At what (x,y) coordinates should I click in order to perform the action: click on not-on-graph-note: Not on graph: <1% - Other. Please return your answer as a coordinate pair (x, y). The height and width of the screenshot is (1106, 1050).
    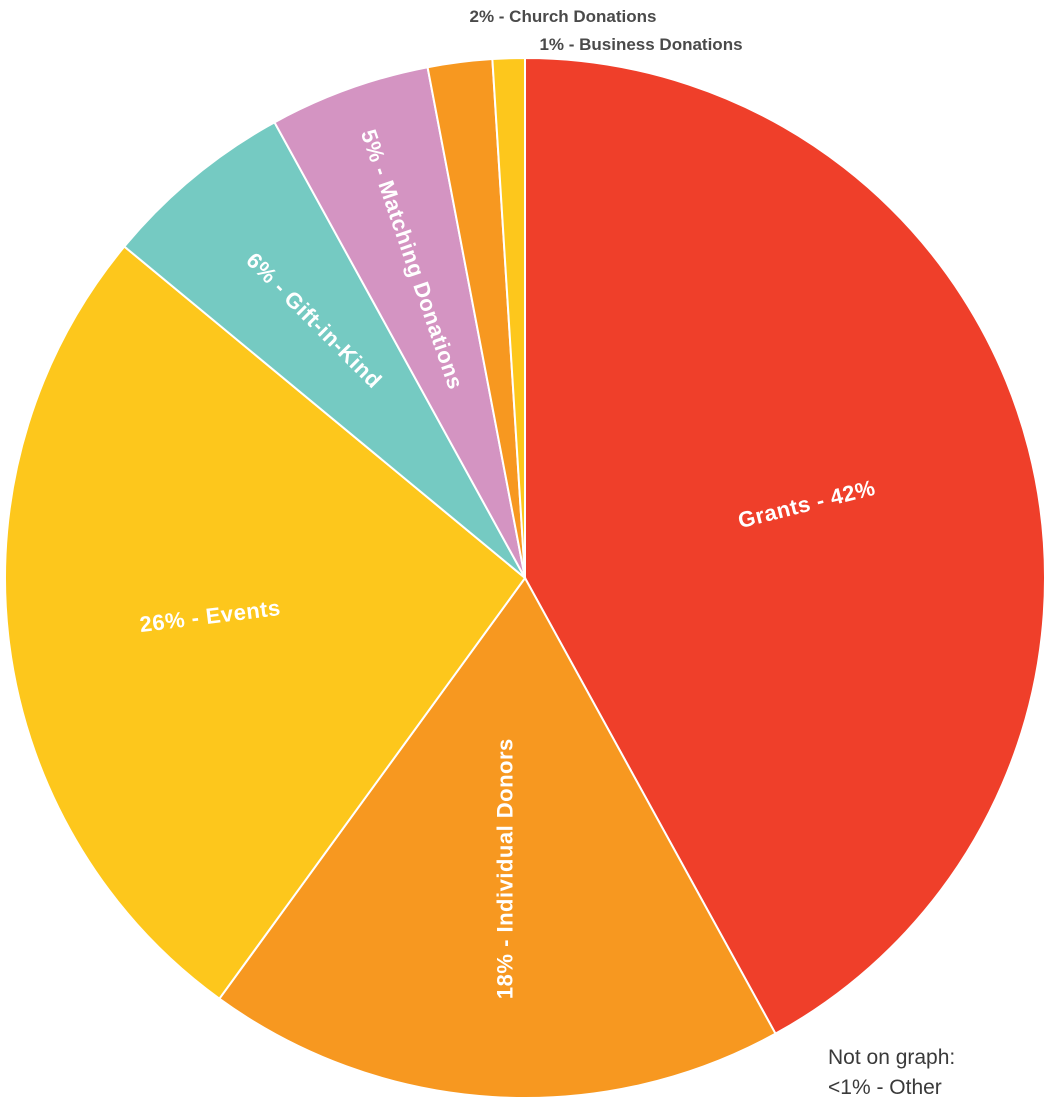
    Looking at the image, I should click on (891, 1073).